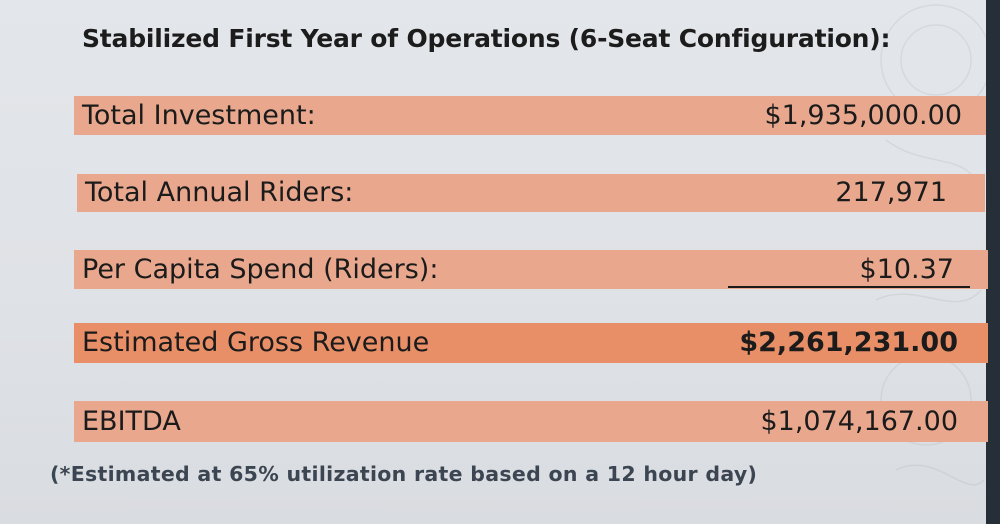 Image resolution: width=1000 pixels, height=524 pixels. Describe the element at coordinates (531, 421) in the screenshot. I see `ebitda-row: EBITDA $1,074,167.00` at that location.